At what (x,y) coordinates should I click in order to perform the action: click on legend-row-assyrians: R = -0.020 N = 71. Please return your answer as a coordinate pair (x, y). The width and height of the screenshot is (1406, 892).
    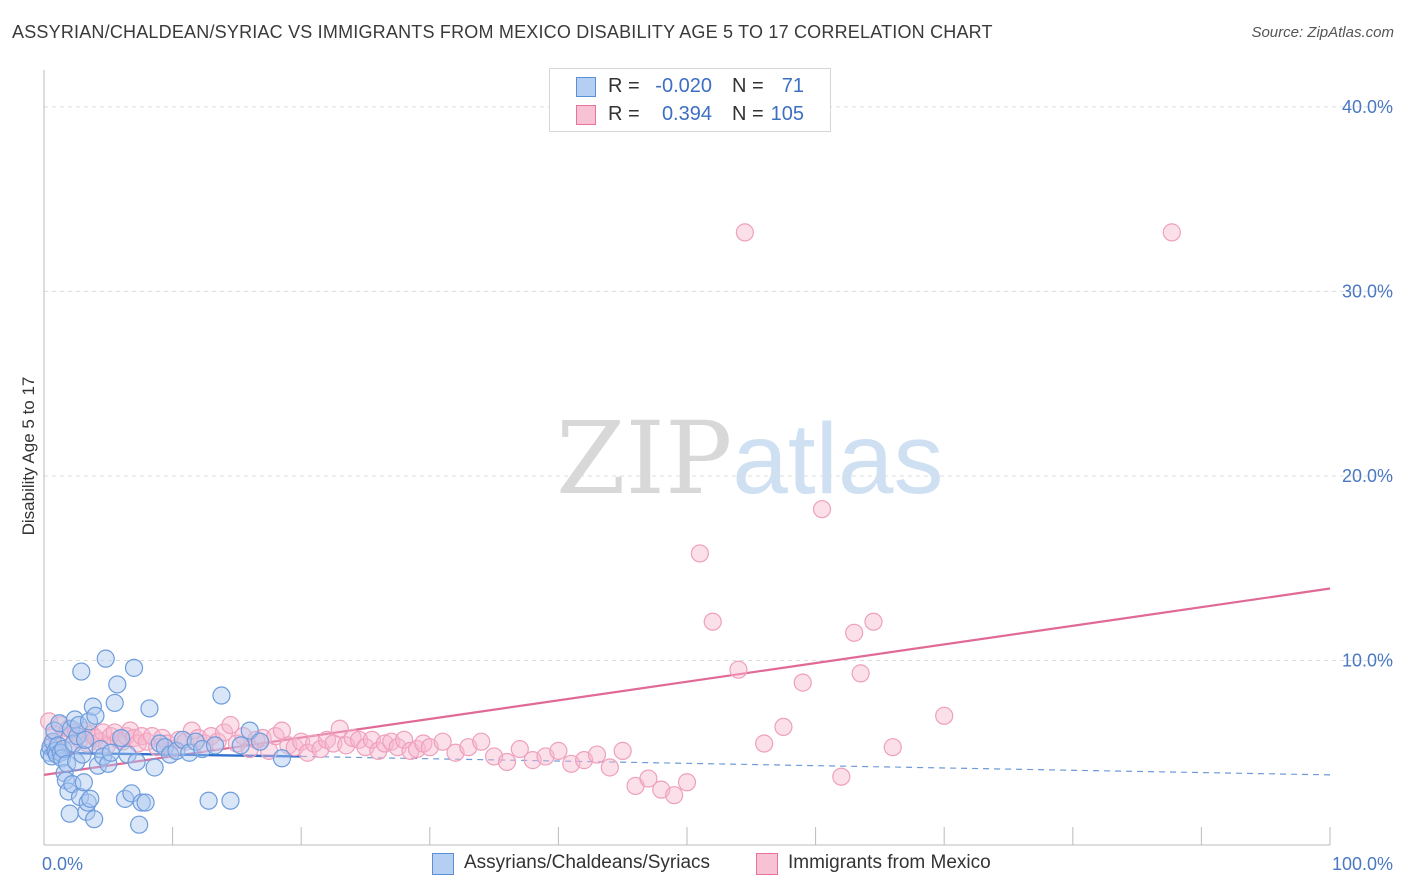
    Looking at the image, I should click on (690, 87).